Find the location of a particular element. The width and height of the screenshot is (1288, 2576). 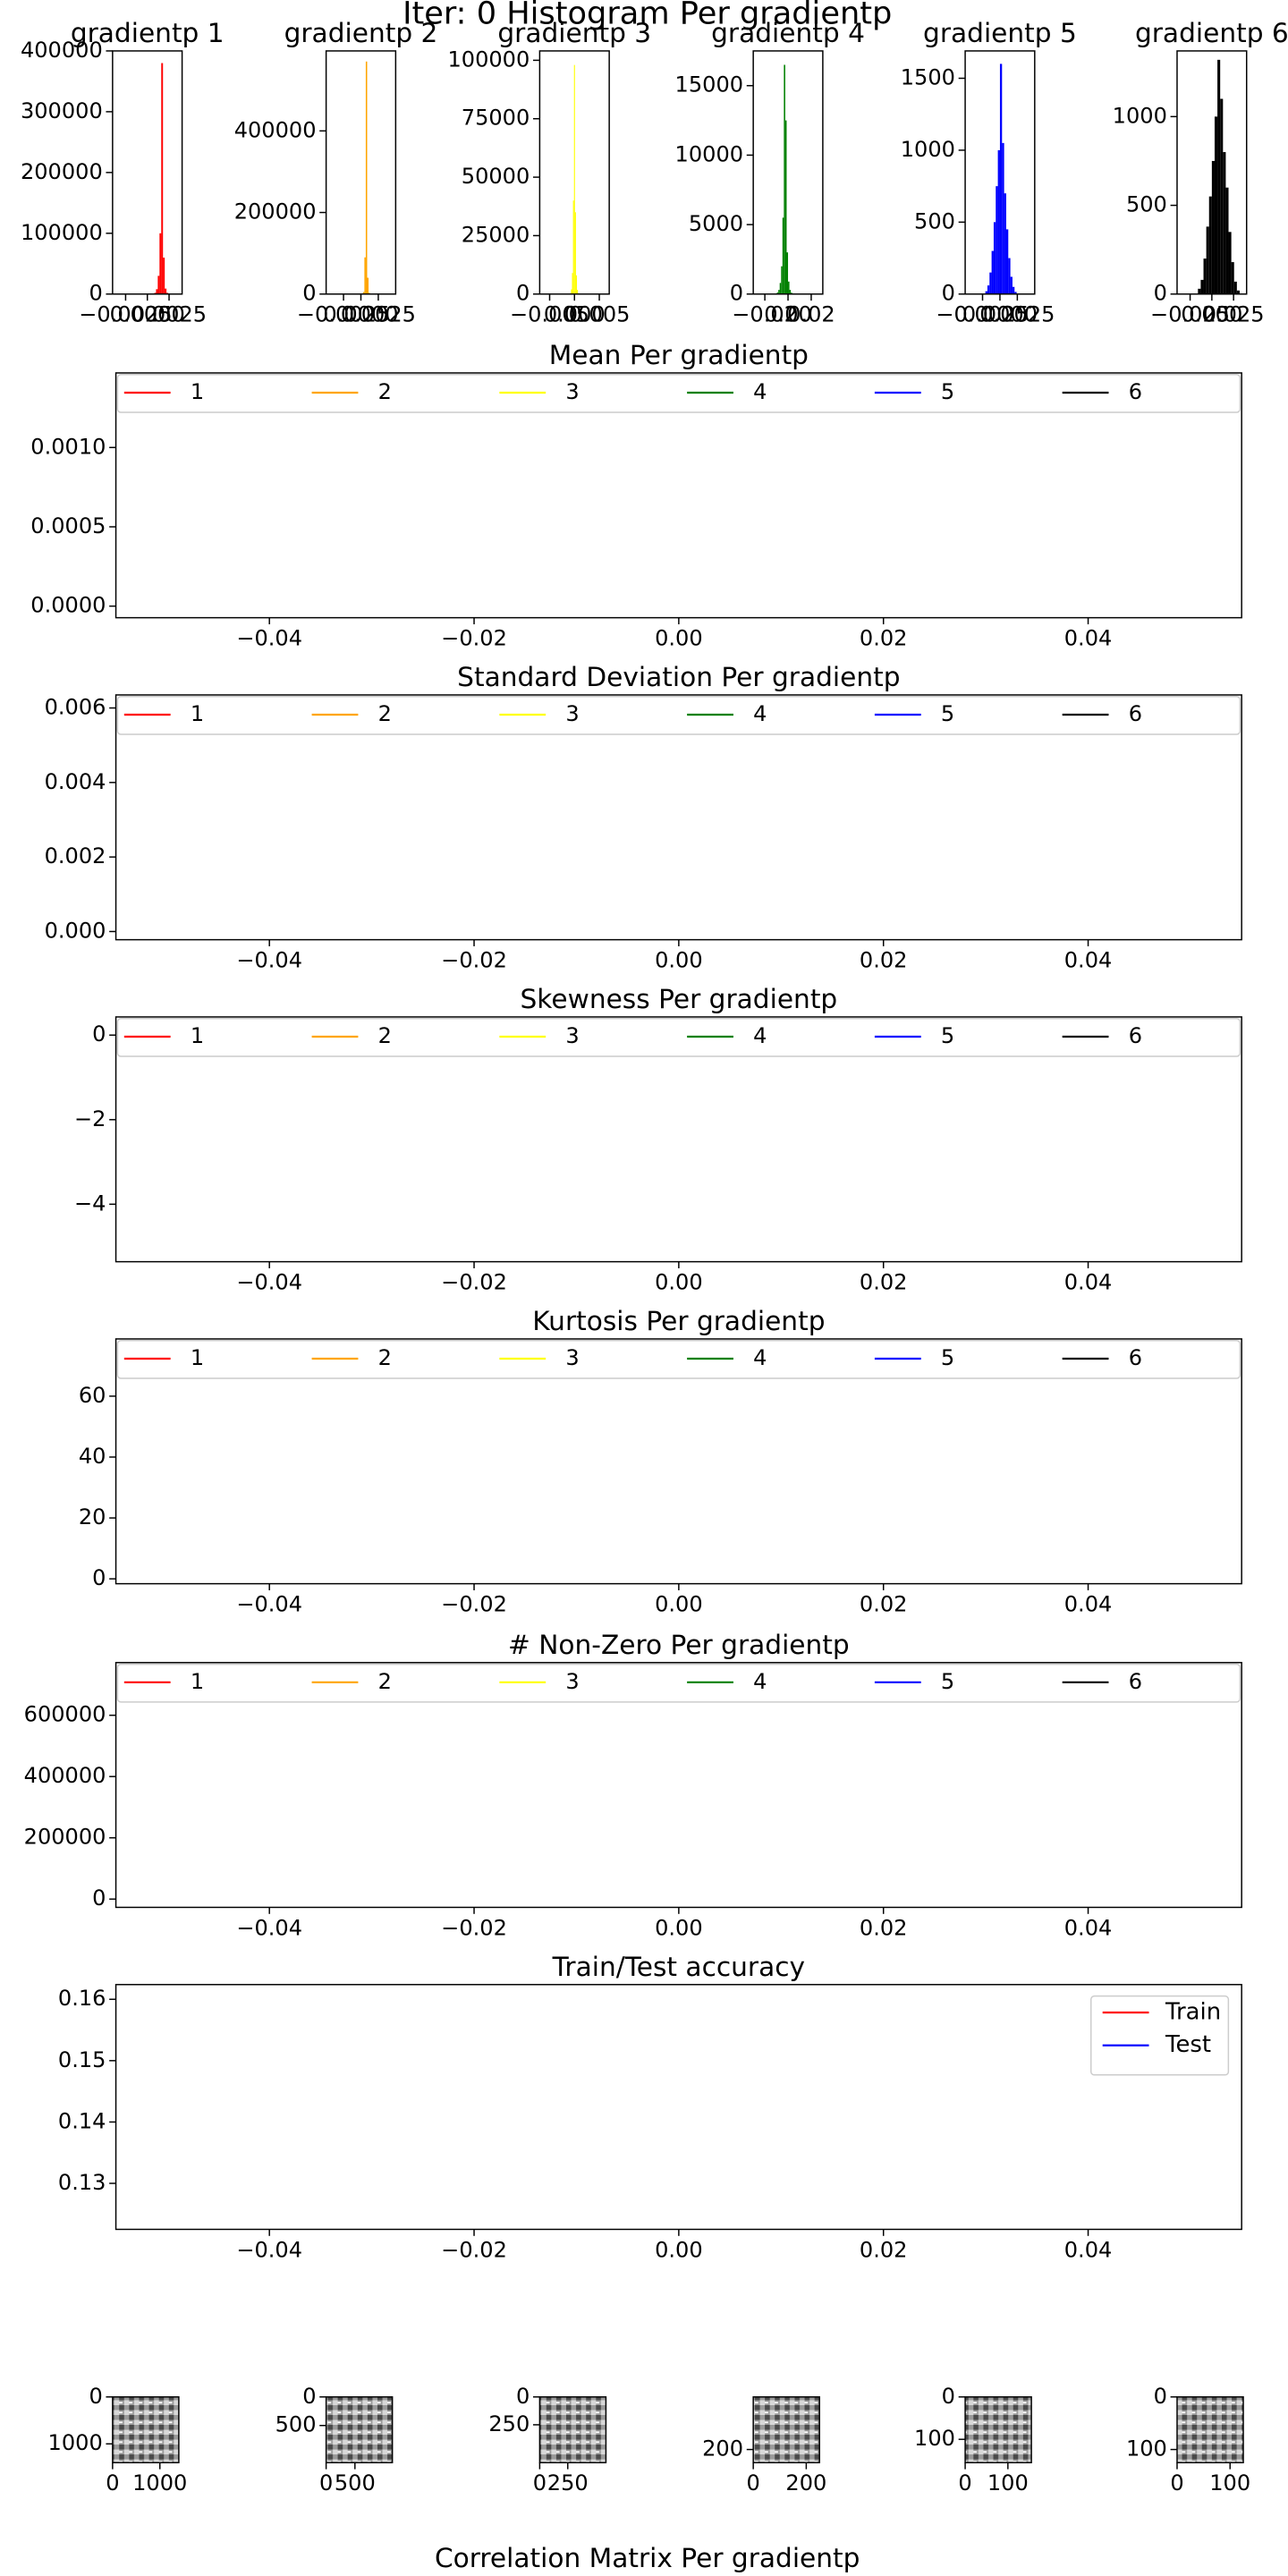

y-tick-label: 0.0005 is located at coordinates (68, 525).